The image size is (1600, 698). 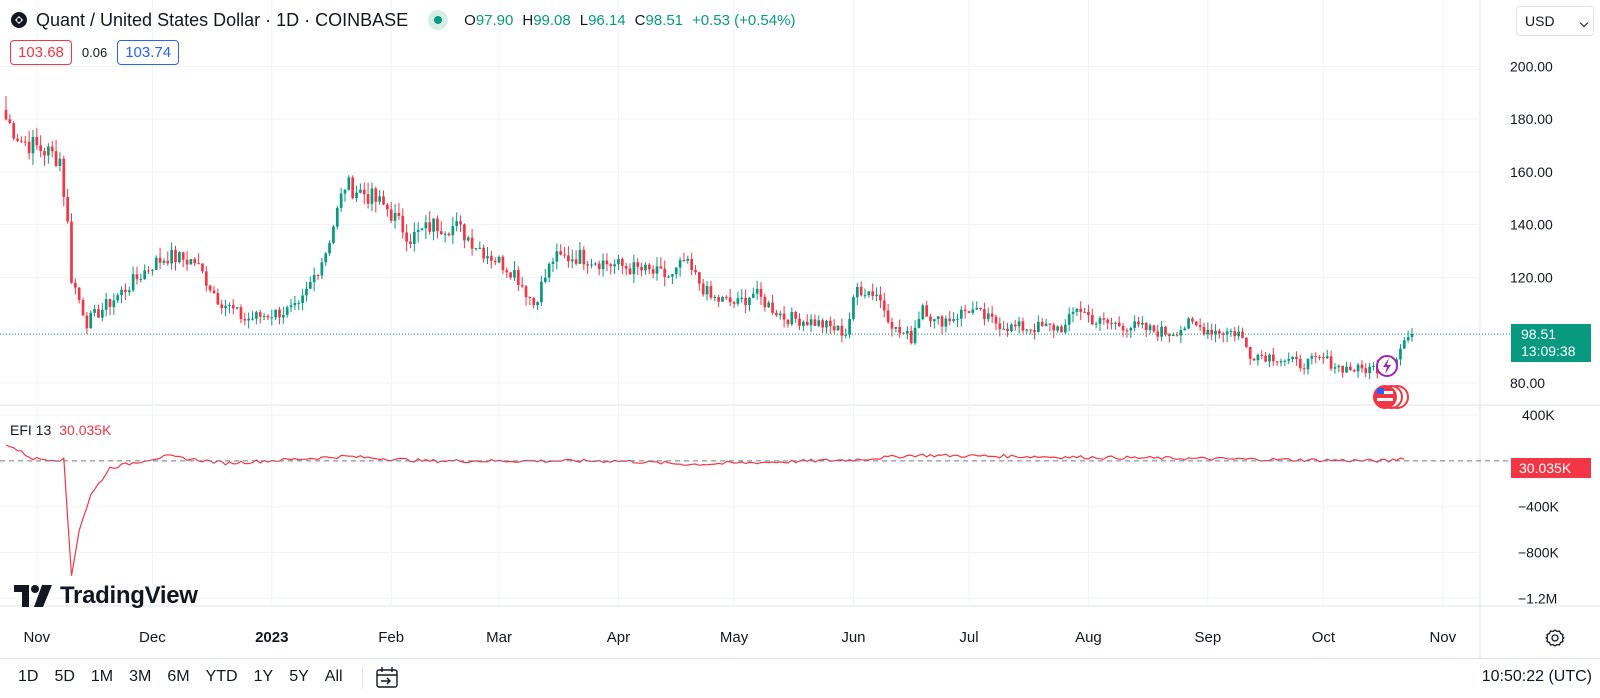 What do you see at coordinates (1536, 676) in the screenshot?
I see `utc-clock: 10:50:22 (UTC)` at bounding box center [1536, 676].